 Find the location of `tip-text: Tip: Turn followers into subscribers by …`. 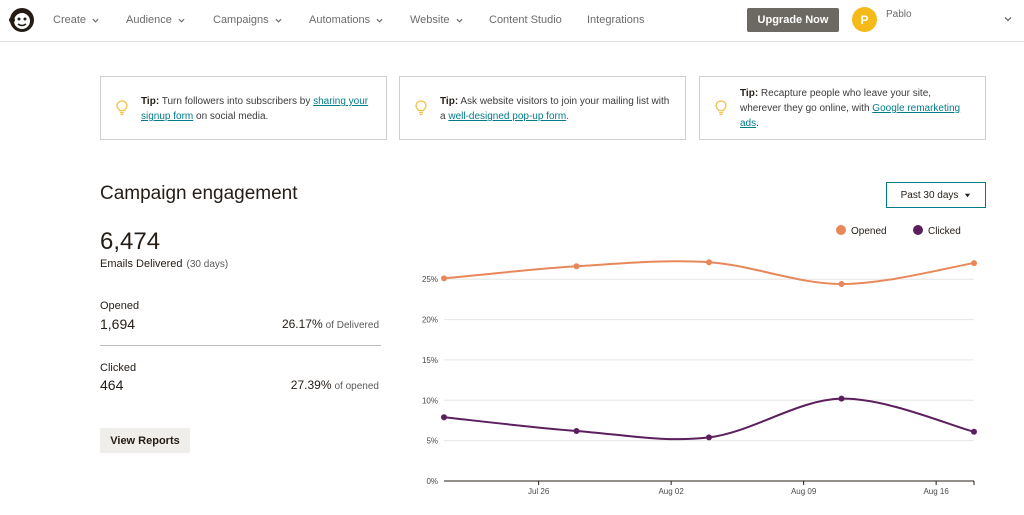

tip-text: Tip: Turn followers into subscribers by … is located at coordinates (257, 109).